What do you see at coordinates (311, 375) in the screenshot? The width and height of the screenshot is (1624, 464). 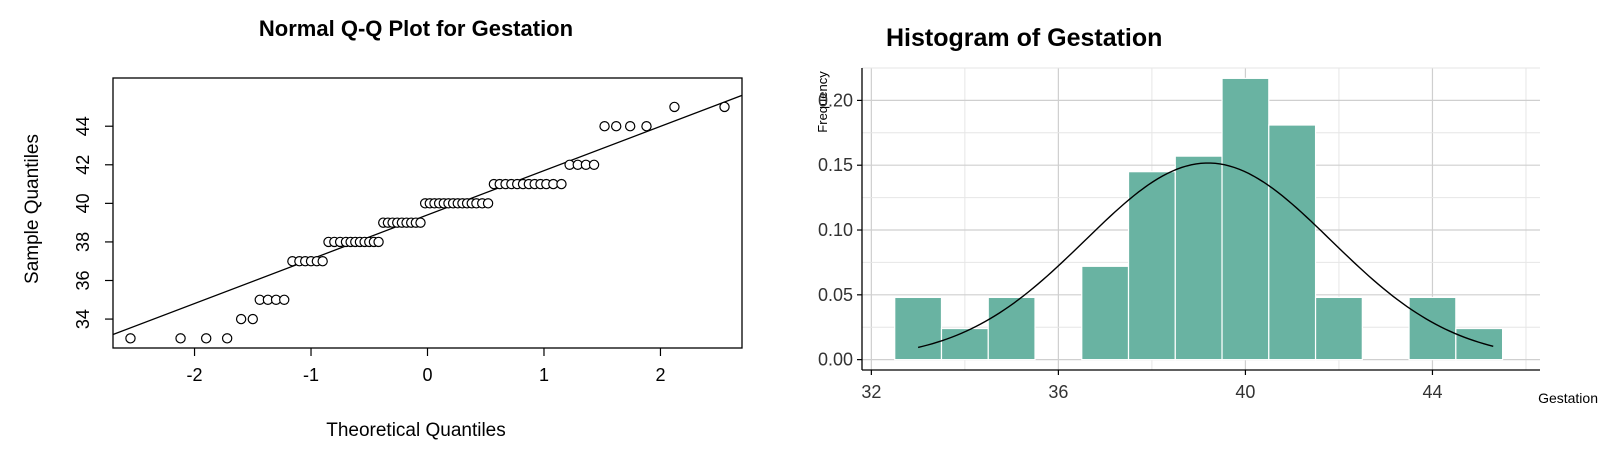 I see `qq-x-tick-label: -1` at bounding box center [311, 375].